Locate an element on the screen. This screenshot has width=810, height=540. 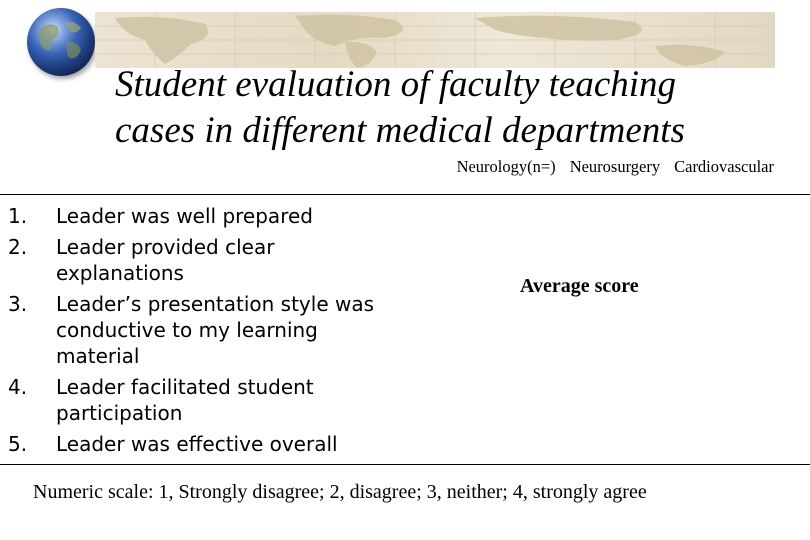
world-map-icon is located at coordinates (435, 40).